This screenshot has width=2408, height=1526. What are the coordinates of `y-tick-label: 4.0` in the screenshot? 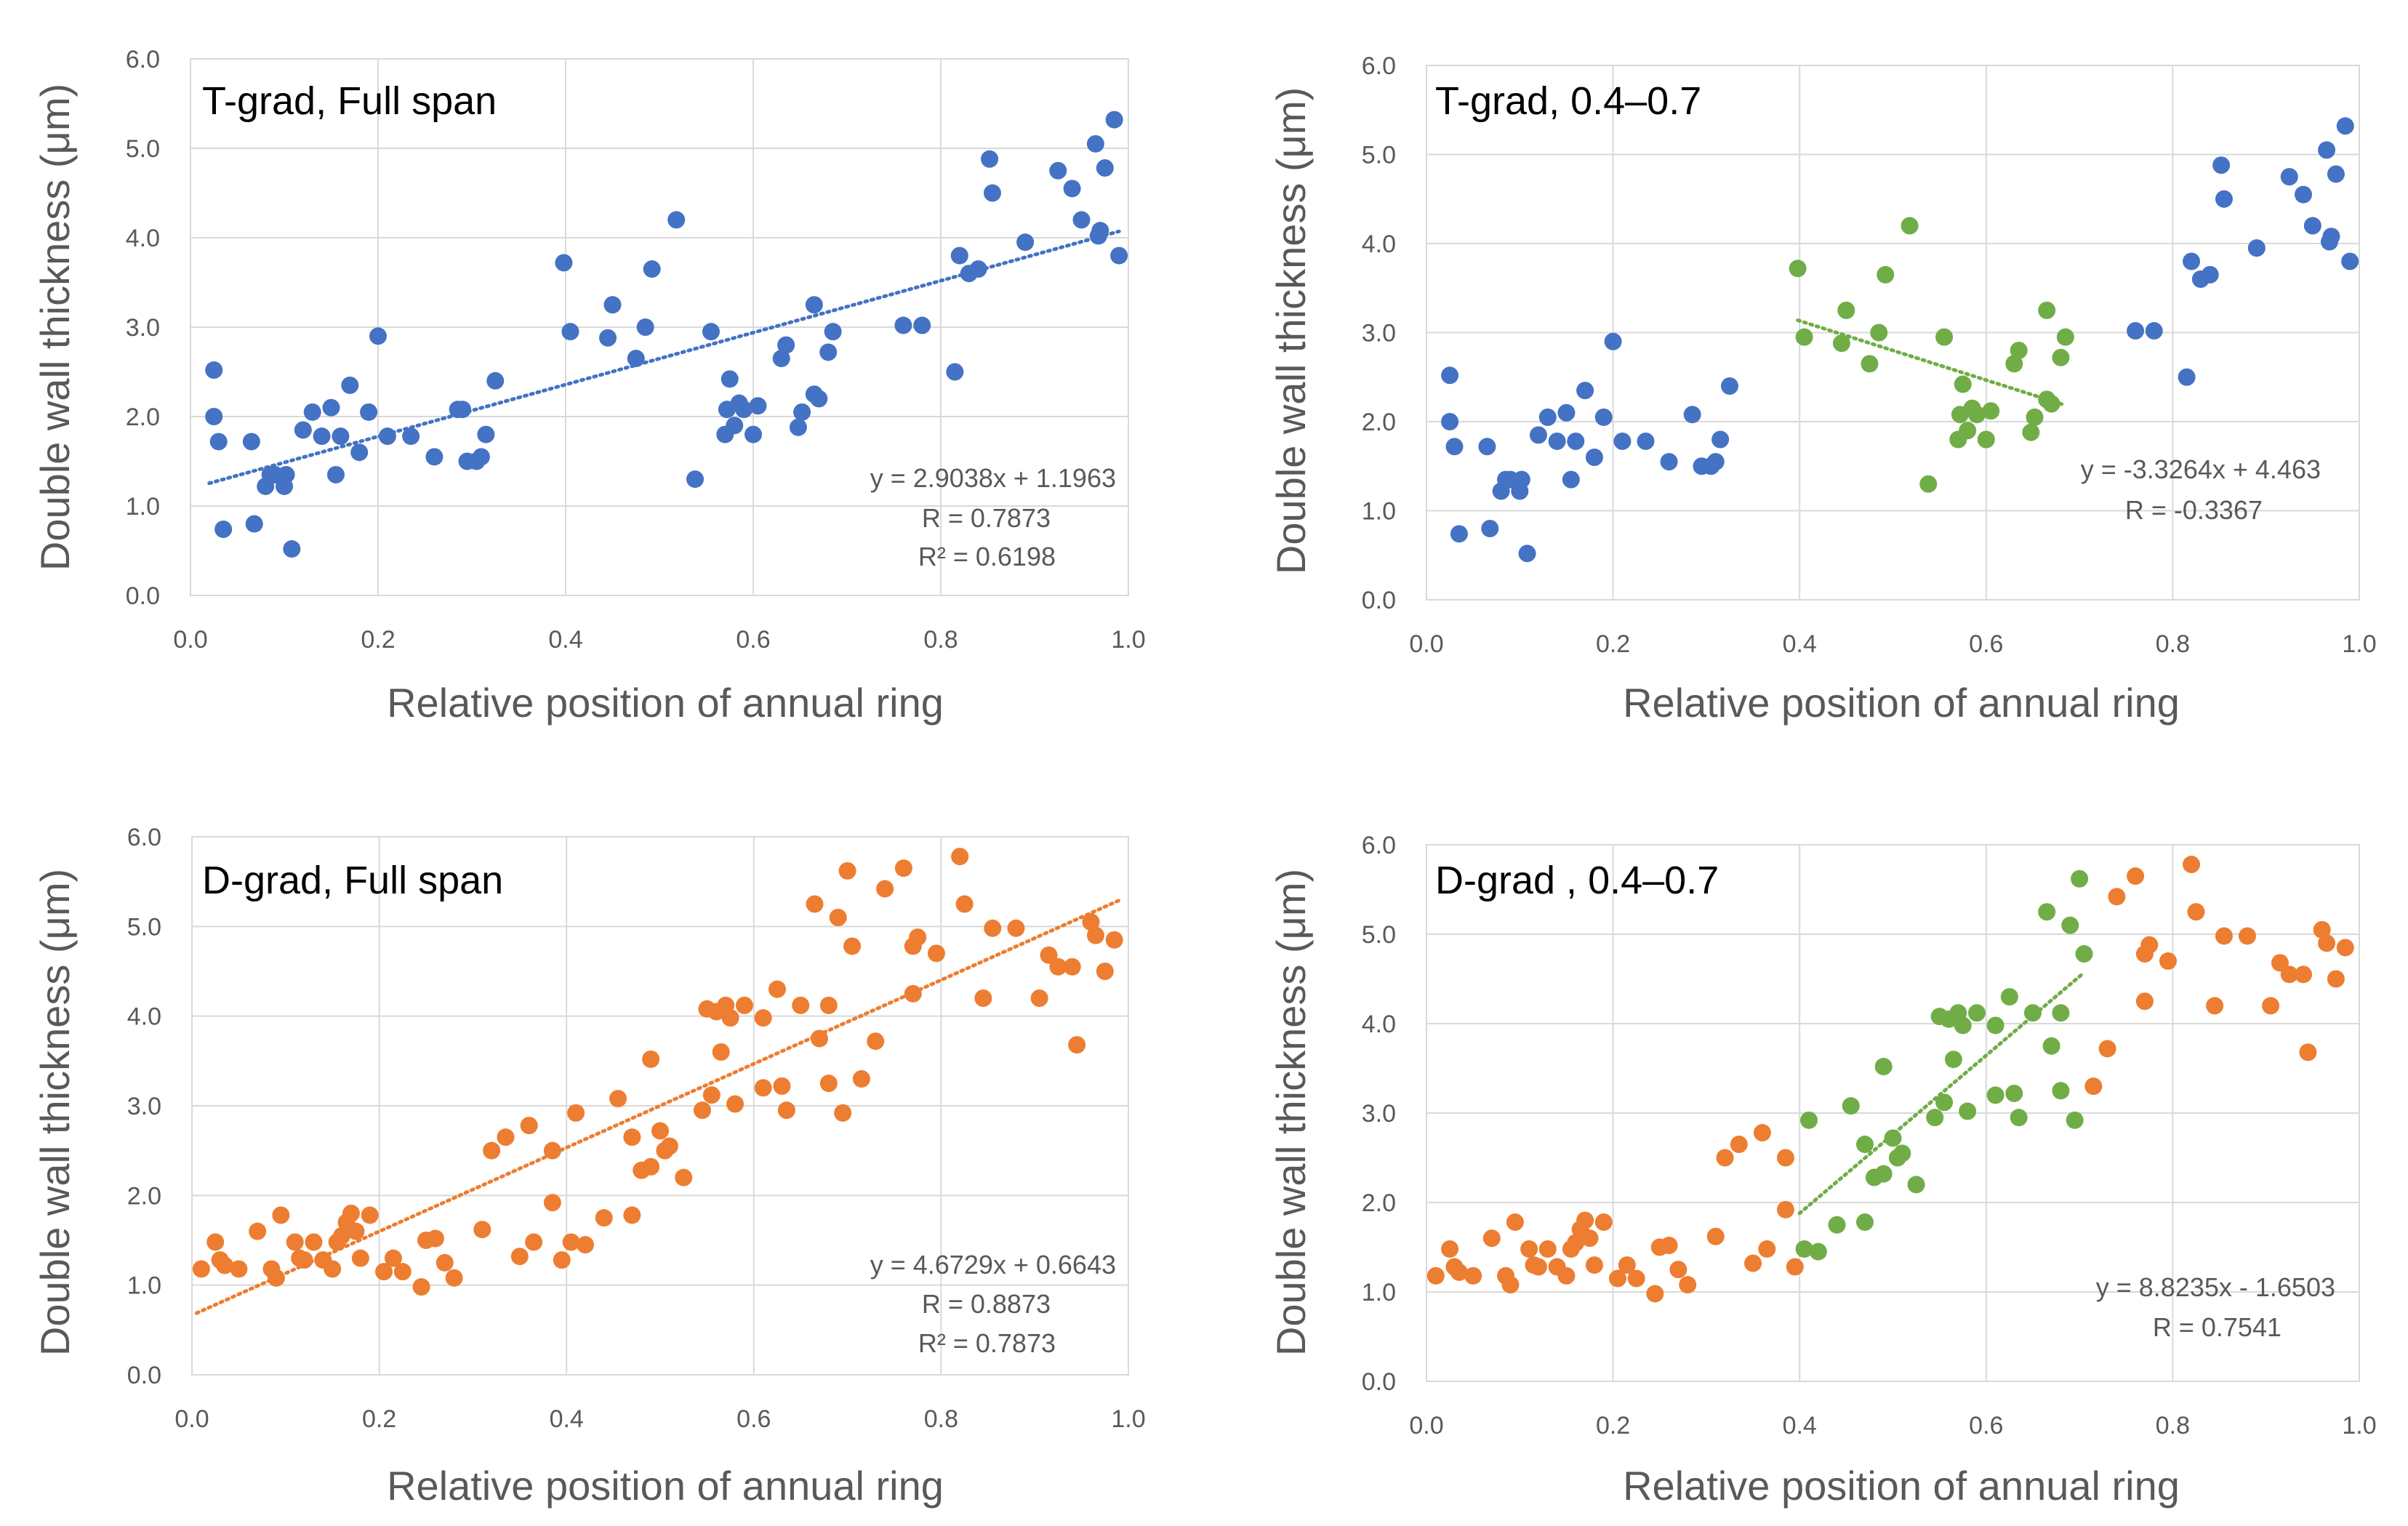 It's located at (144, 1017).